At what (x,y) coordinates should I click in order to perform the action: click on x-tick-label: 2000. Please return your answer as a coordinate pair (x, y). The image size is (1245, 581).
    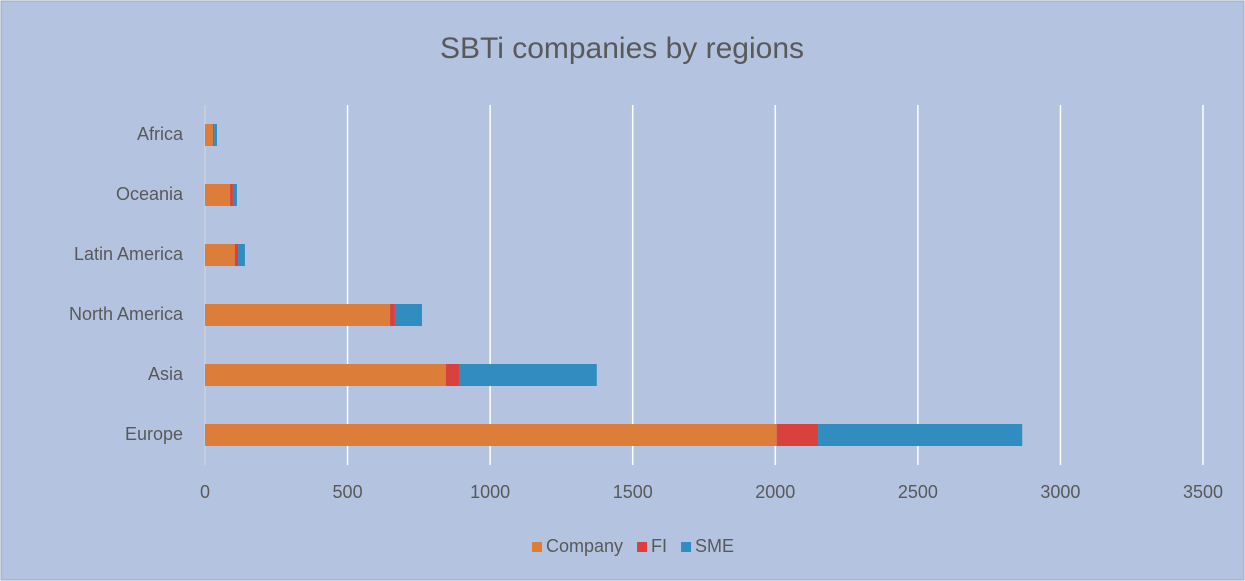
    Looking at the image, I should click on (775, 492).